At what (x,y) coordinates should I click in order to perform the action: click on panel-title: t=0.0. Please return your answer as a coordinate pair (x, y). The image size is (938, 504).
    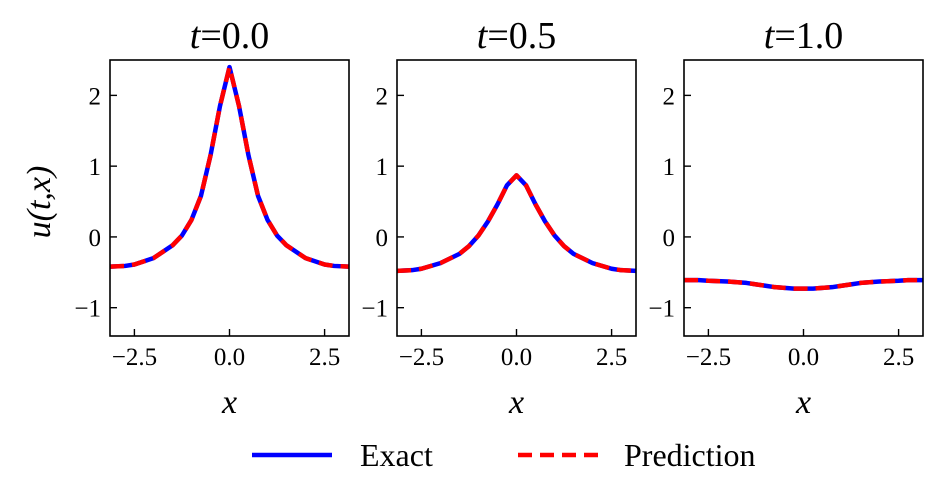
    Looking at the image, I should click on (230, 36).